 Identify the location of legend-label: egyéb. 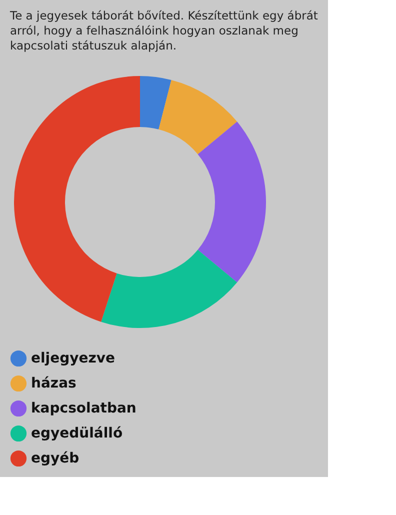
(55, 458).